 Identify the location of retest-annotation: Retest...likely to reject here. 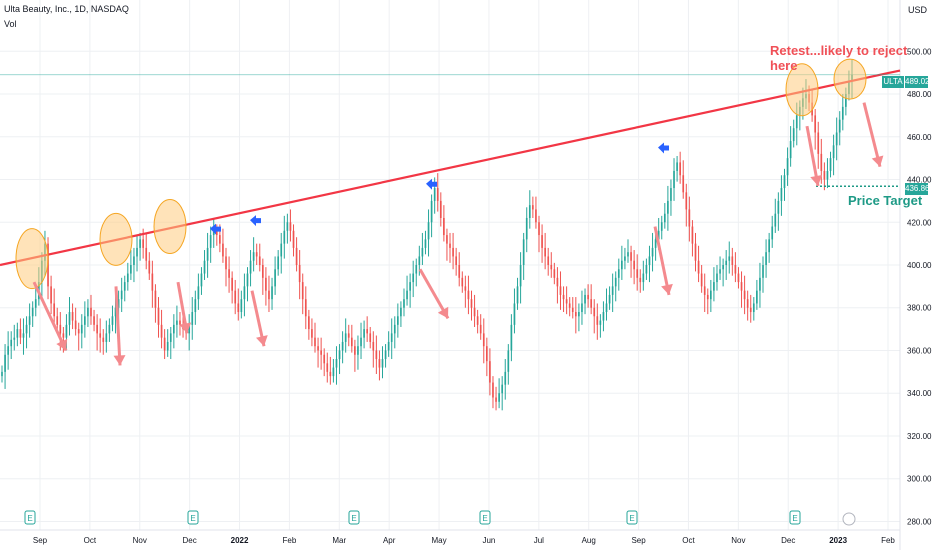
(839, 58).